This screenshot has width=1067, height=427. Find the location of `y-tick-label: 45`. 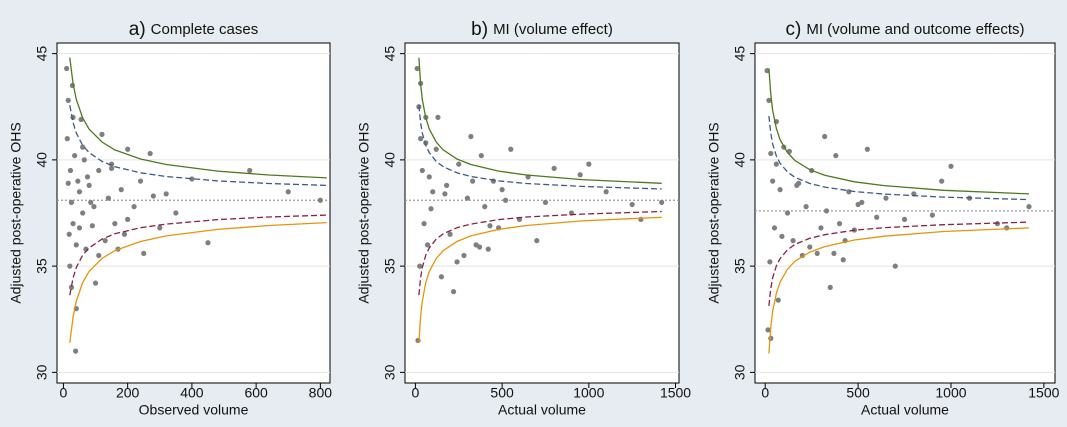

y-tick-label: 45 is located at coordinates (42, 54).